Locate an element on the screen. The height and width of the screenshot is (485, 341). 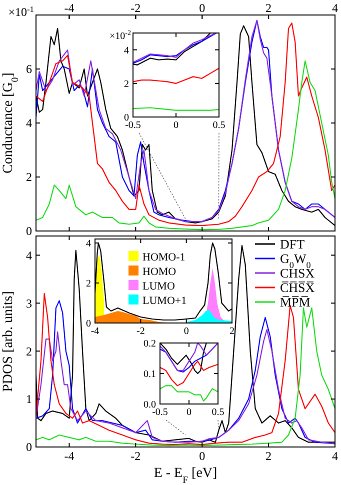
x-tick-label: 4 is located at coordinates (335, 456).